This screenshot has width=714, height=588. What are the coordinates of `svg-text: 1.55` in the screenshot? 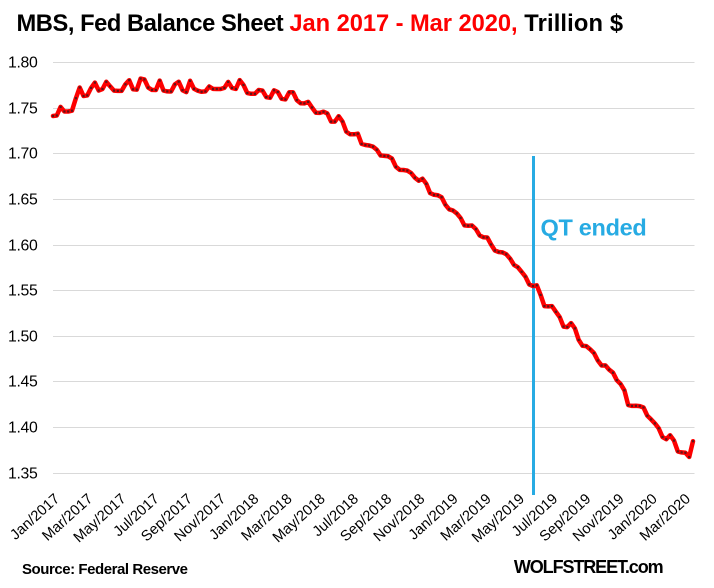 It's located at (23, 290).